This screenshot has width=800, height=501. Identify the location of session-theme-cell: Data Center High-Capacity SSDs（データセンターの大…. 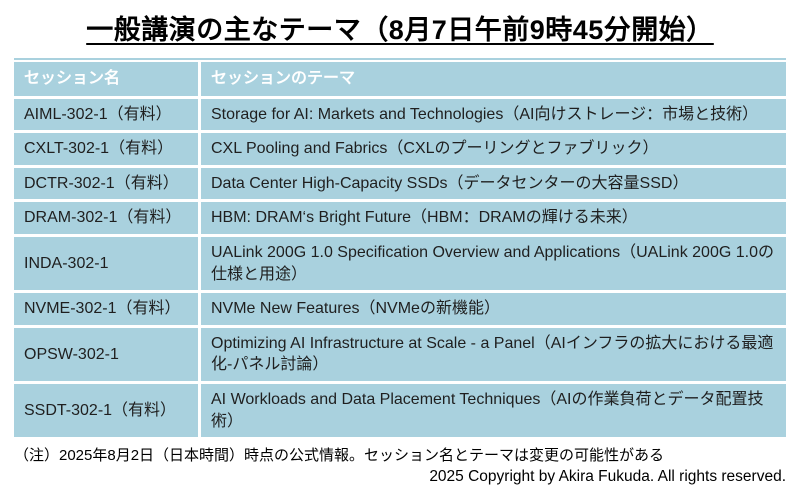
(493, 183).